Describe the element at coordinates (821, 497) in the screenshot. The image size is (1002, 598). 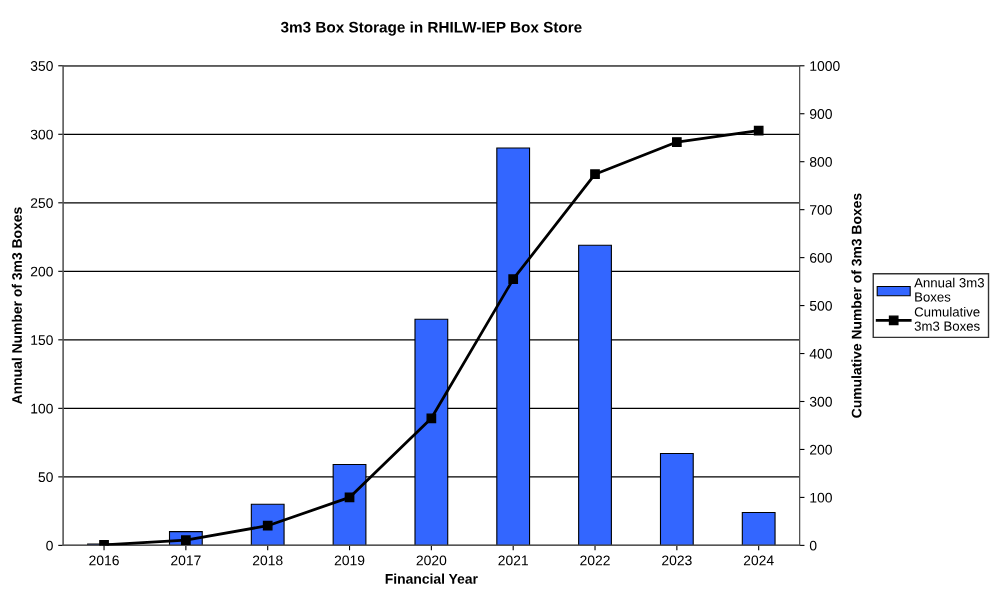
I see `y2-tick-label: 100` at that location.